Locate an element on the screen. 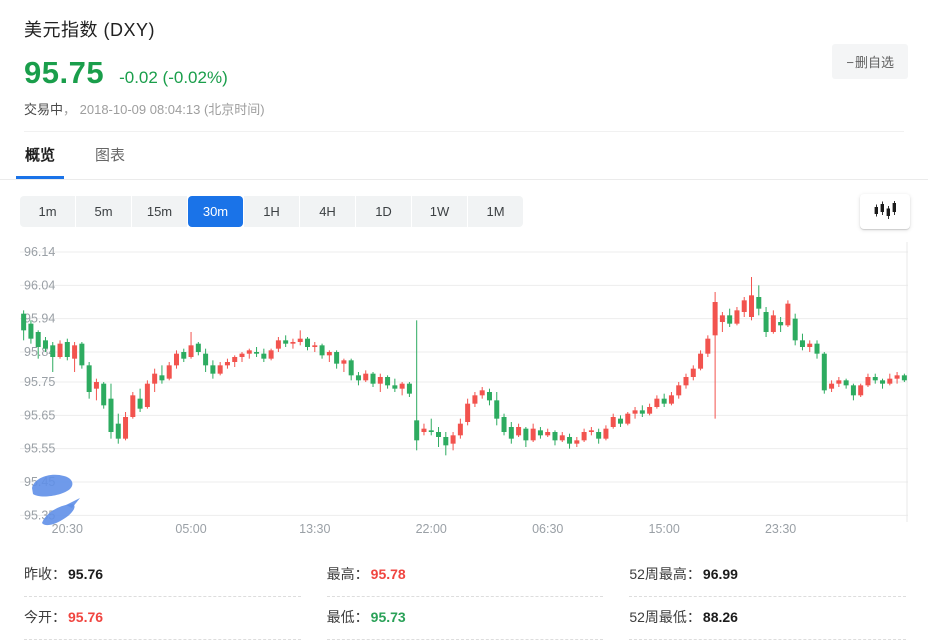 The width and height of the screenshot is (928, 640). x-axis-label: 23:30 is located at coordinates (780, 529).